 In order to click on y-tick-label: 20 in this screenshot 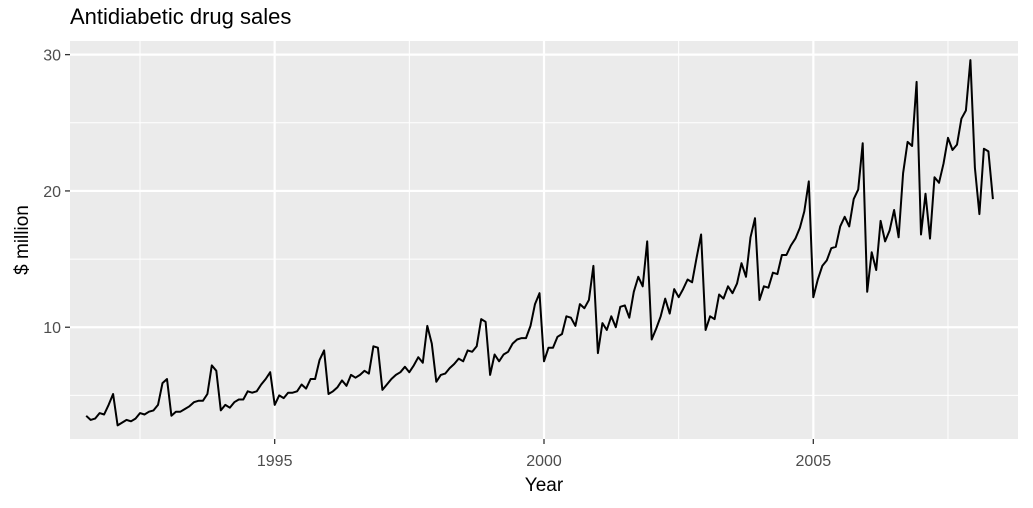, I will do `click(52, 192)`.